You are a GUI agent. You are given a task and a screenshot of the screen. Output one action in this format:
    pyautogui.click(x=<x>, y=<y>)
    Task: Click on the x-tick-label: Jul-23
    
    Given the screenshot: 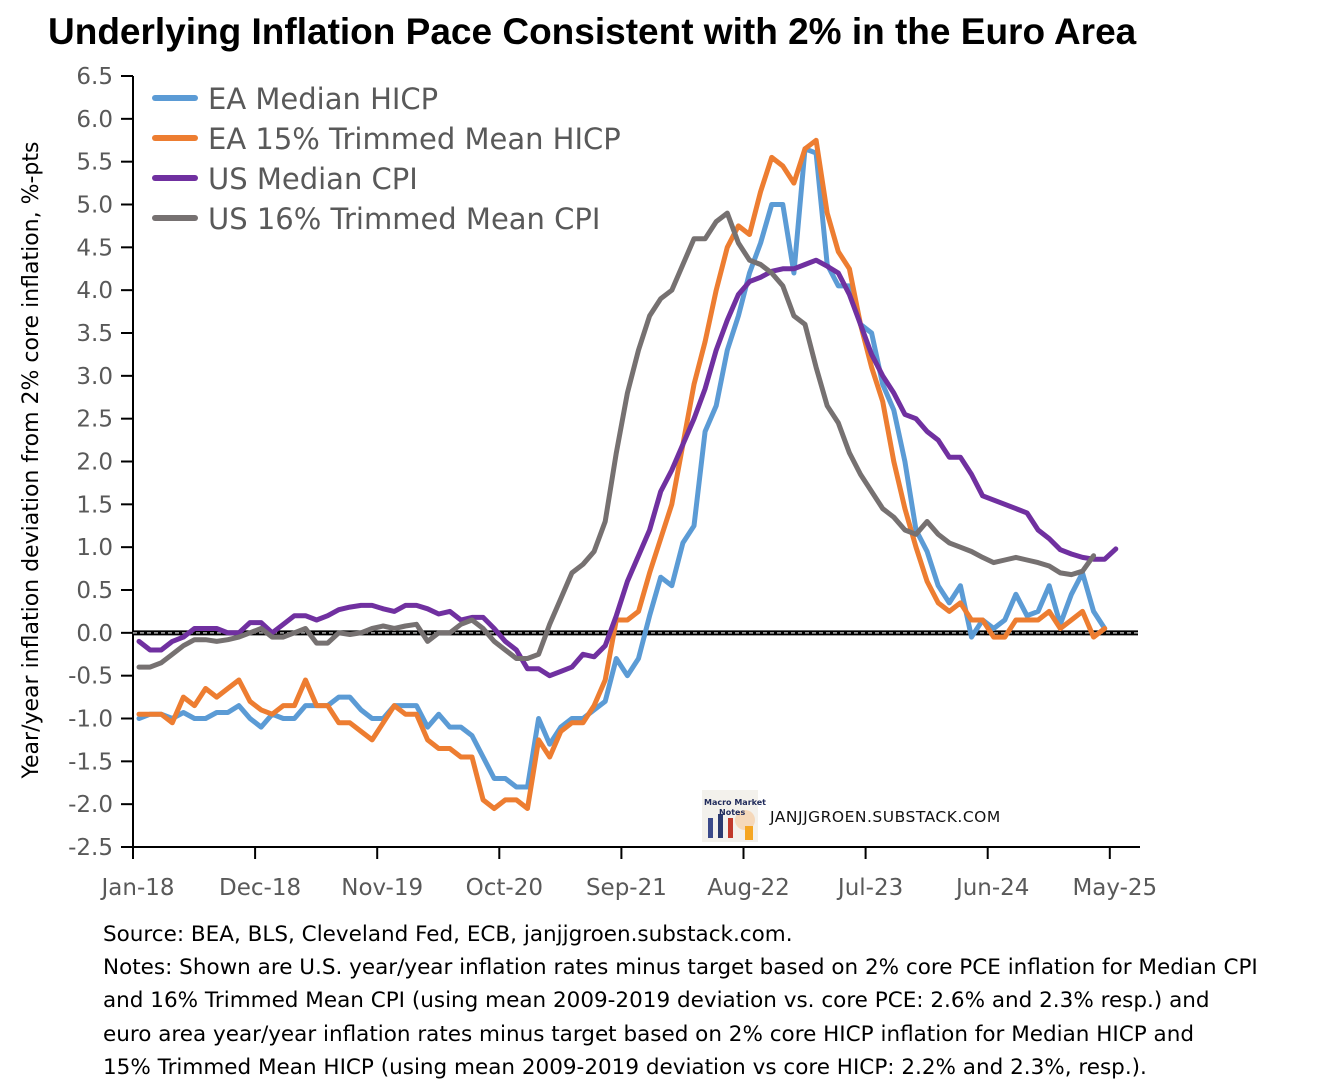 What is the action you would take?
    pyautogui.click(x=869, y=888)
    